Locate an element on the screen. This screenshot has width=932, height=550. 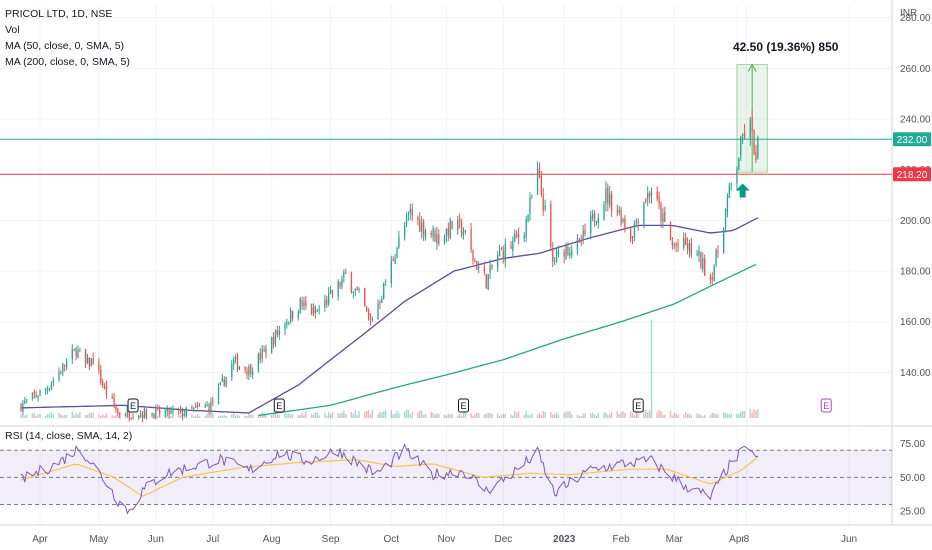
time-tick-label: Feb is located at coordinates (621, 539).